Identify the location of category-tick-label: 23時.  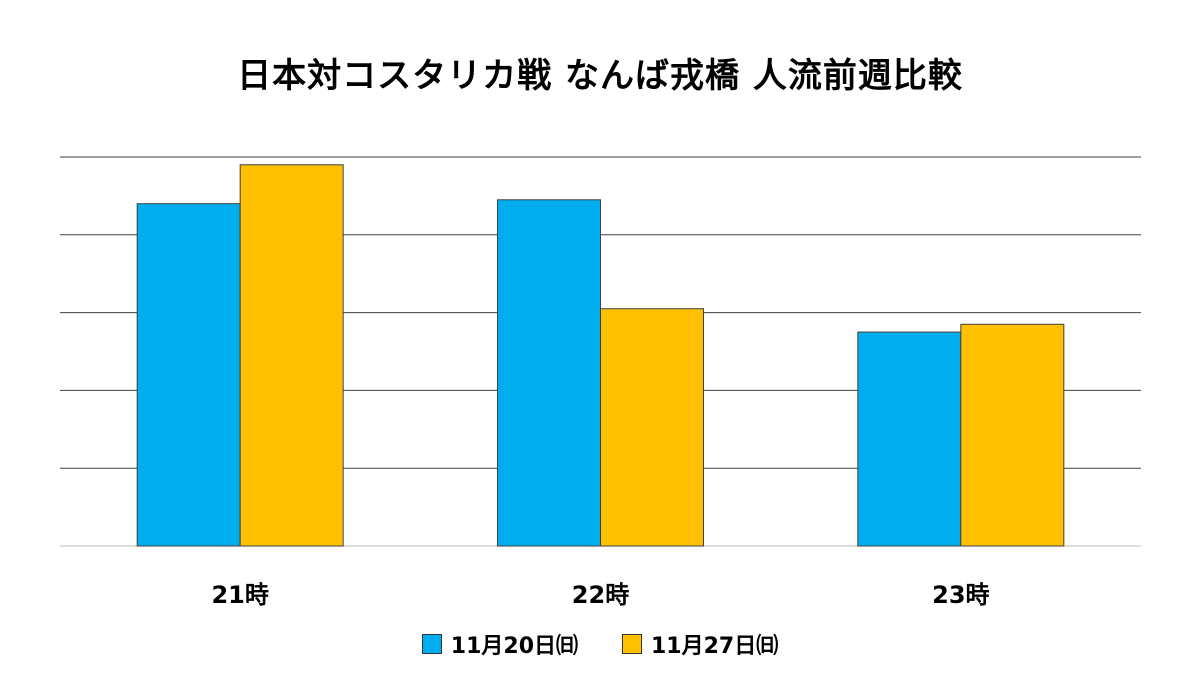
(960, 595).